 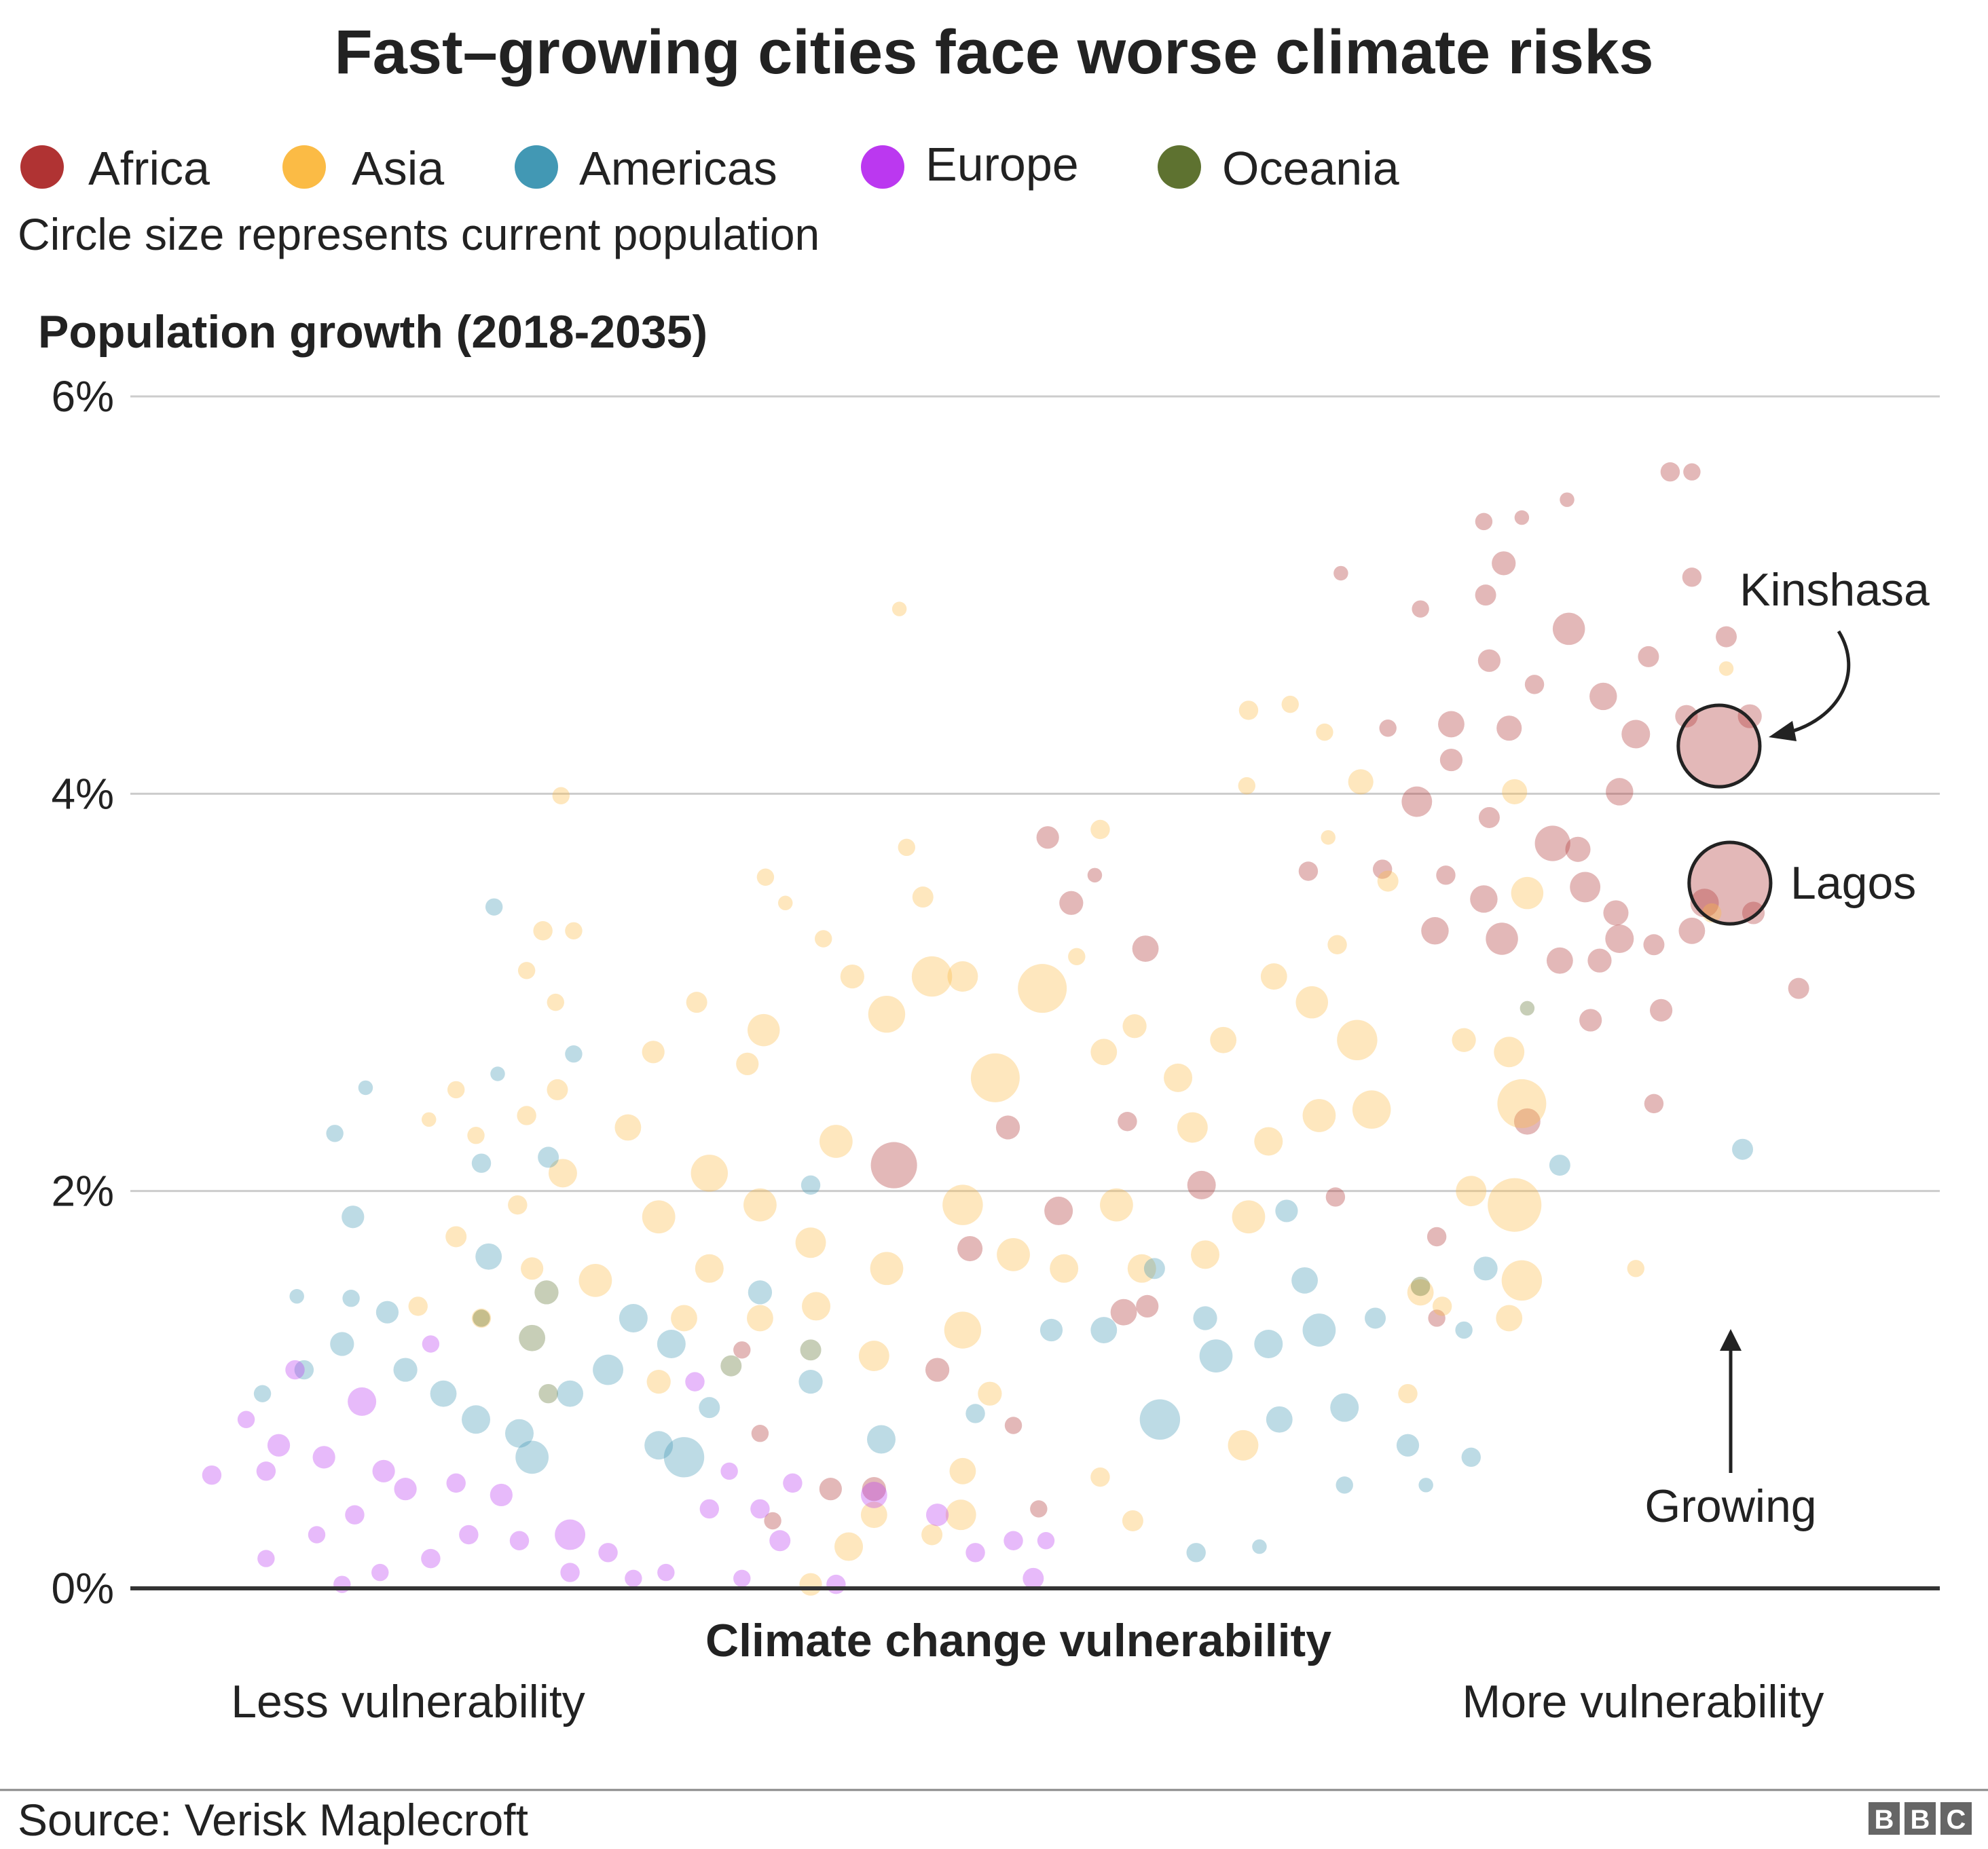 I want to click on legend-label-africa: Africa, so click(x=149, y=168).